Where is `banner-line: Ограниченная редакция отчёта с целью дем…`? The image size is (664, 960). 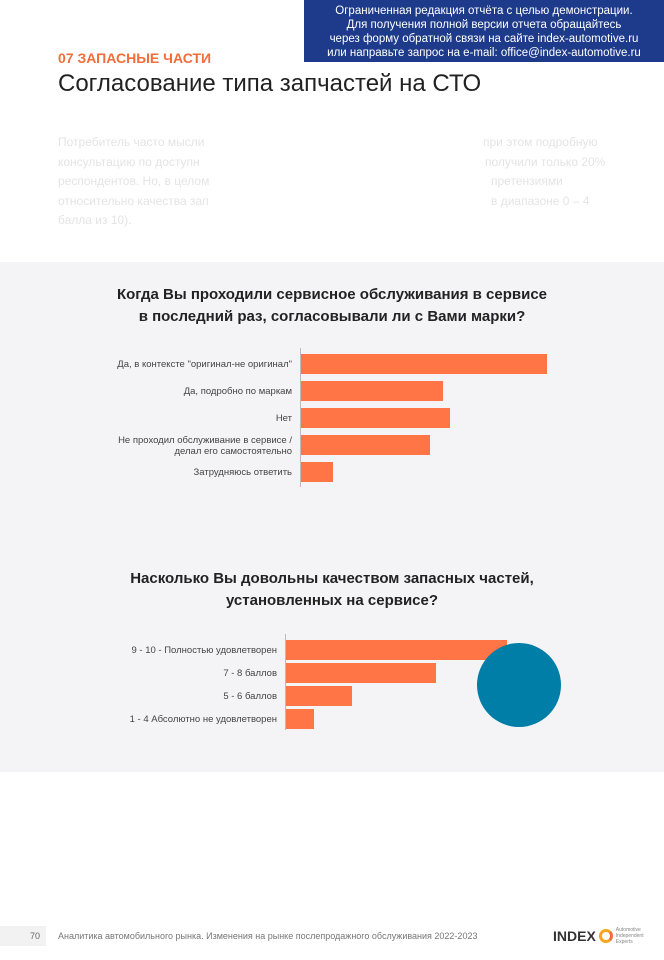 banner-line: Ограниченная редакция отчёта с целью дем… is located at coordinates (484, 11).